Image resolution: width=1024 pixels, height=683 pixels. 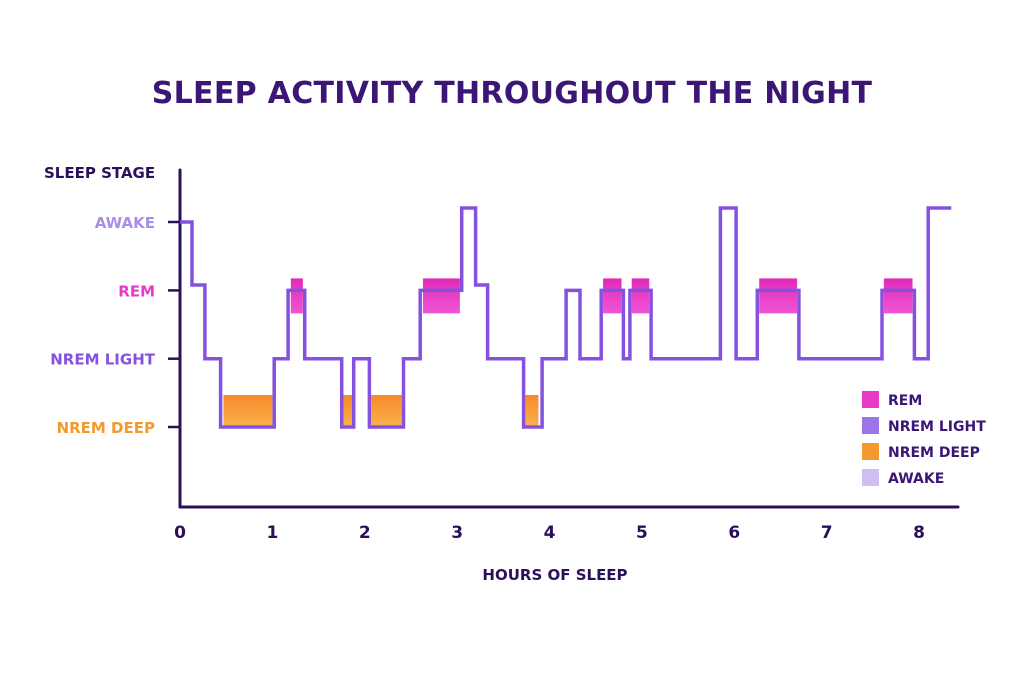 What do you see at coordinates (568, 352) in the screenshot?
I see `stage-blocks` at bounding box center [568, 352].